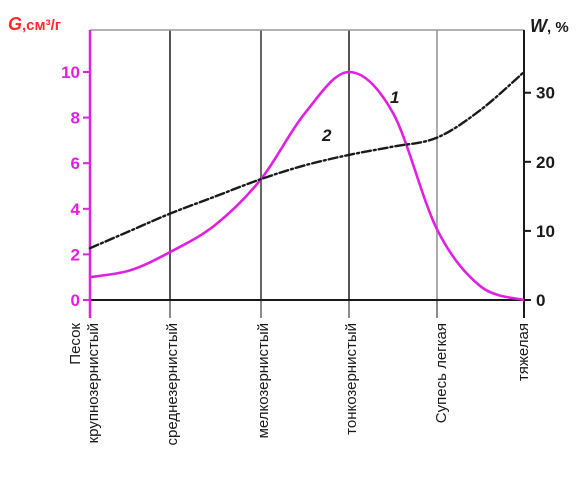 The width and height of the screenshot is (585, 481). I want to click on category-label-0-1: крупнозернистый, so click(93, 383).